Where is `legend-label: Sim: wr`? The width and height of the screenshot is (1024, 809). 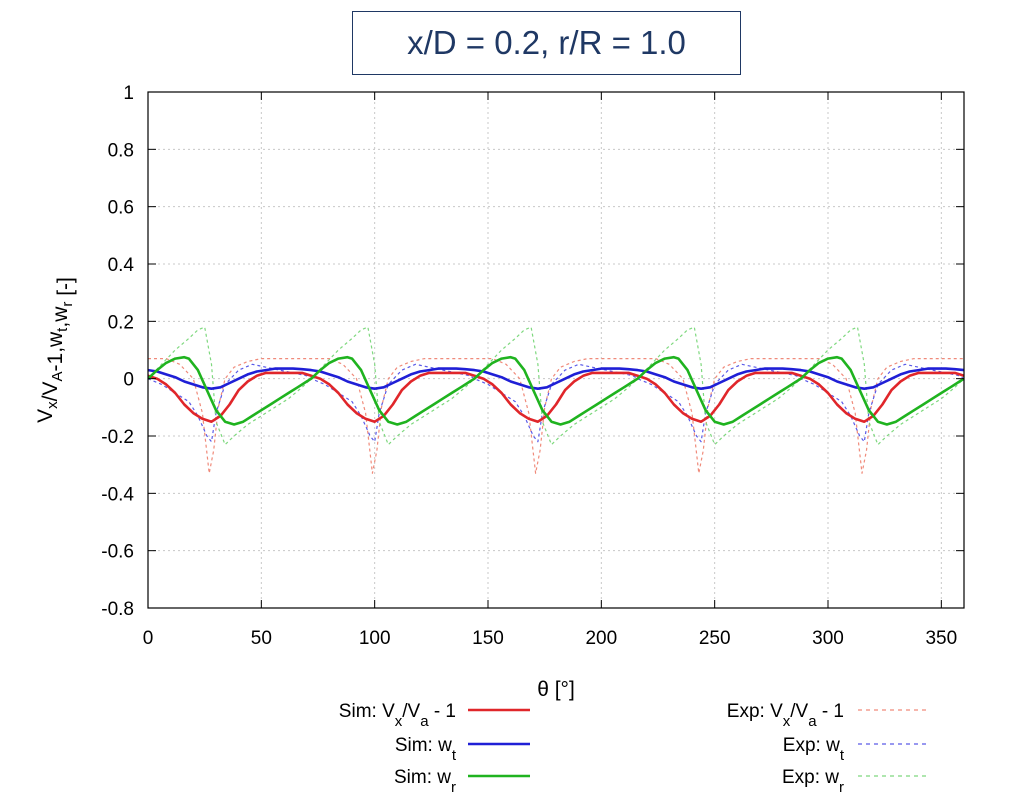
legend-label: Sim: wr is located at coordinates (425, 781).